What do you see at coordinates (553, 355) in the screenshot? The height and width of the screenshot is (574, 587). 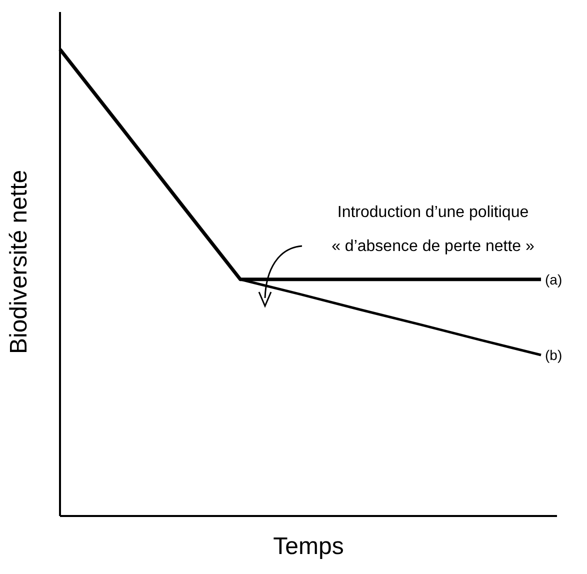 I see `series-label: (b)` at bounding box center [553, 355].